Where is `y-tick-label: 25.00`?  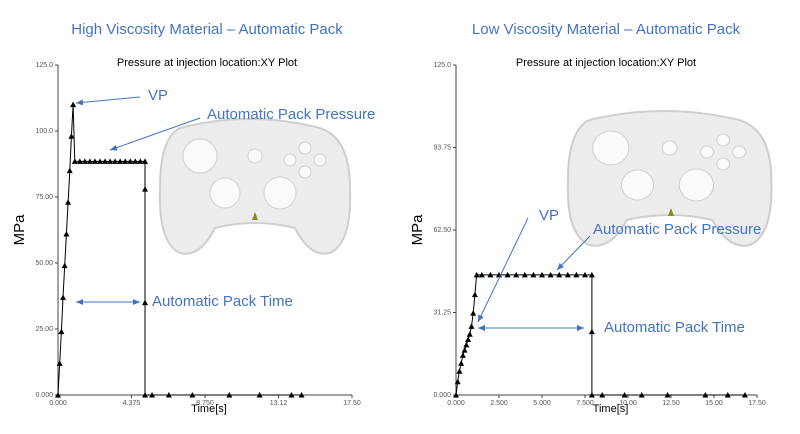
y-tick-label: 25.00 is located at coordinates (44, 329).